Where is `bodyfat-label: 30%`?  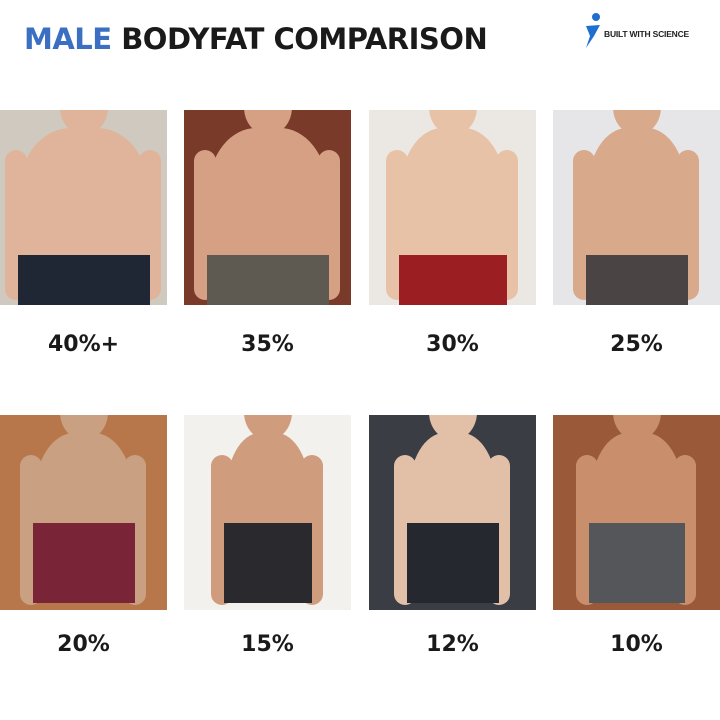 bodyfat-label: 30% is located at coordinates (452, 344).